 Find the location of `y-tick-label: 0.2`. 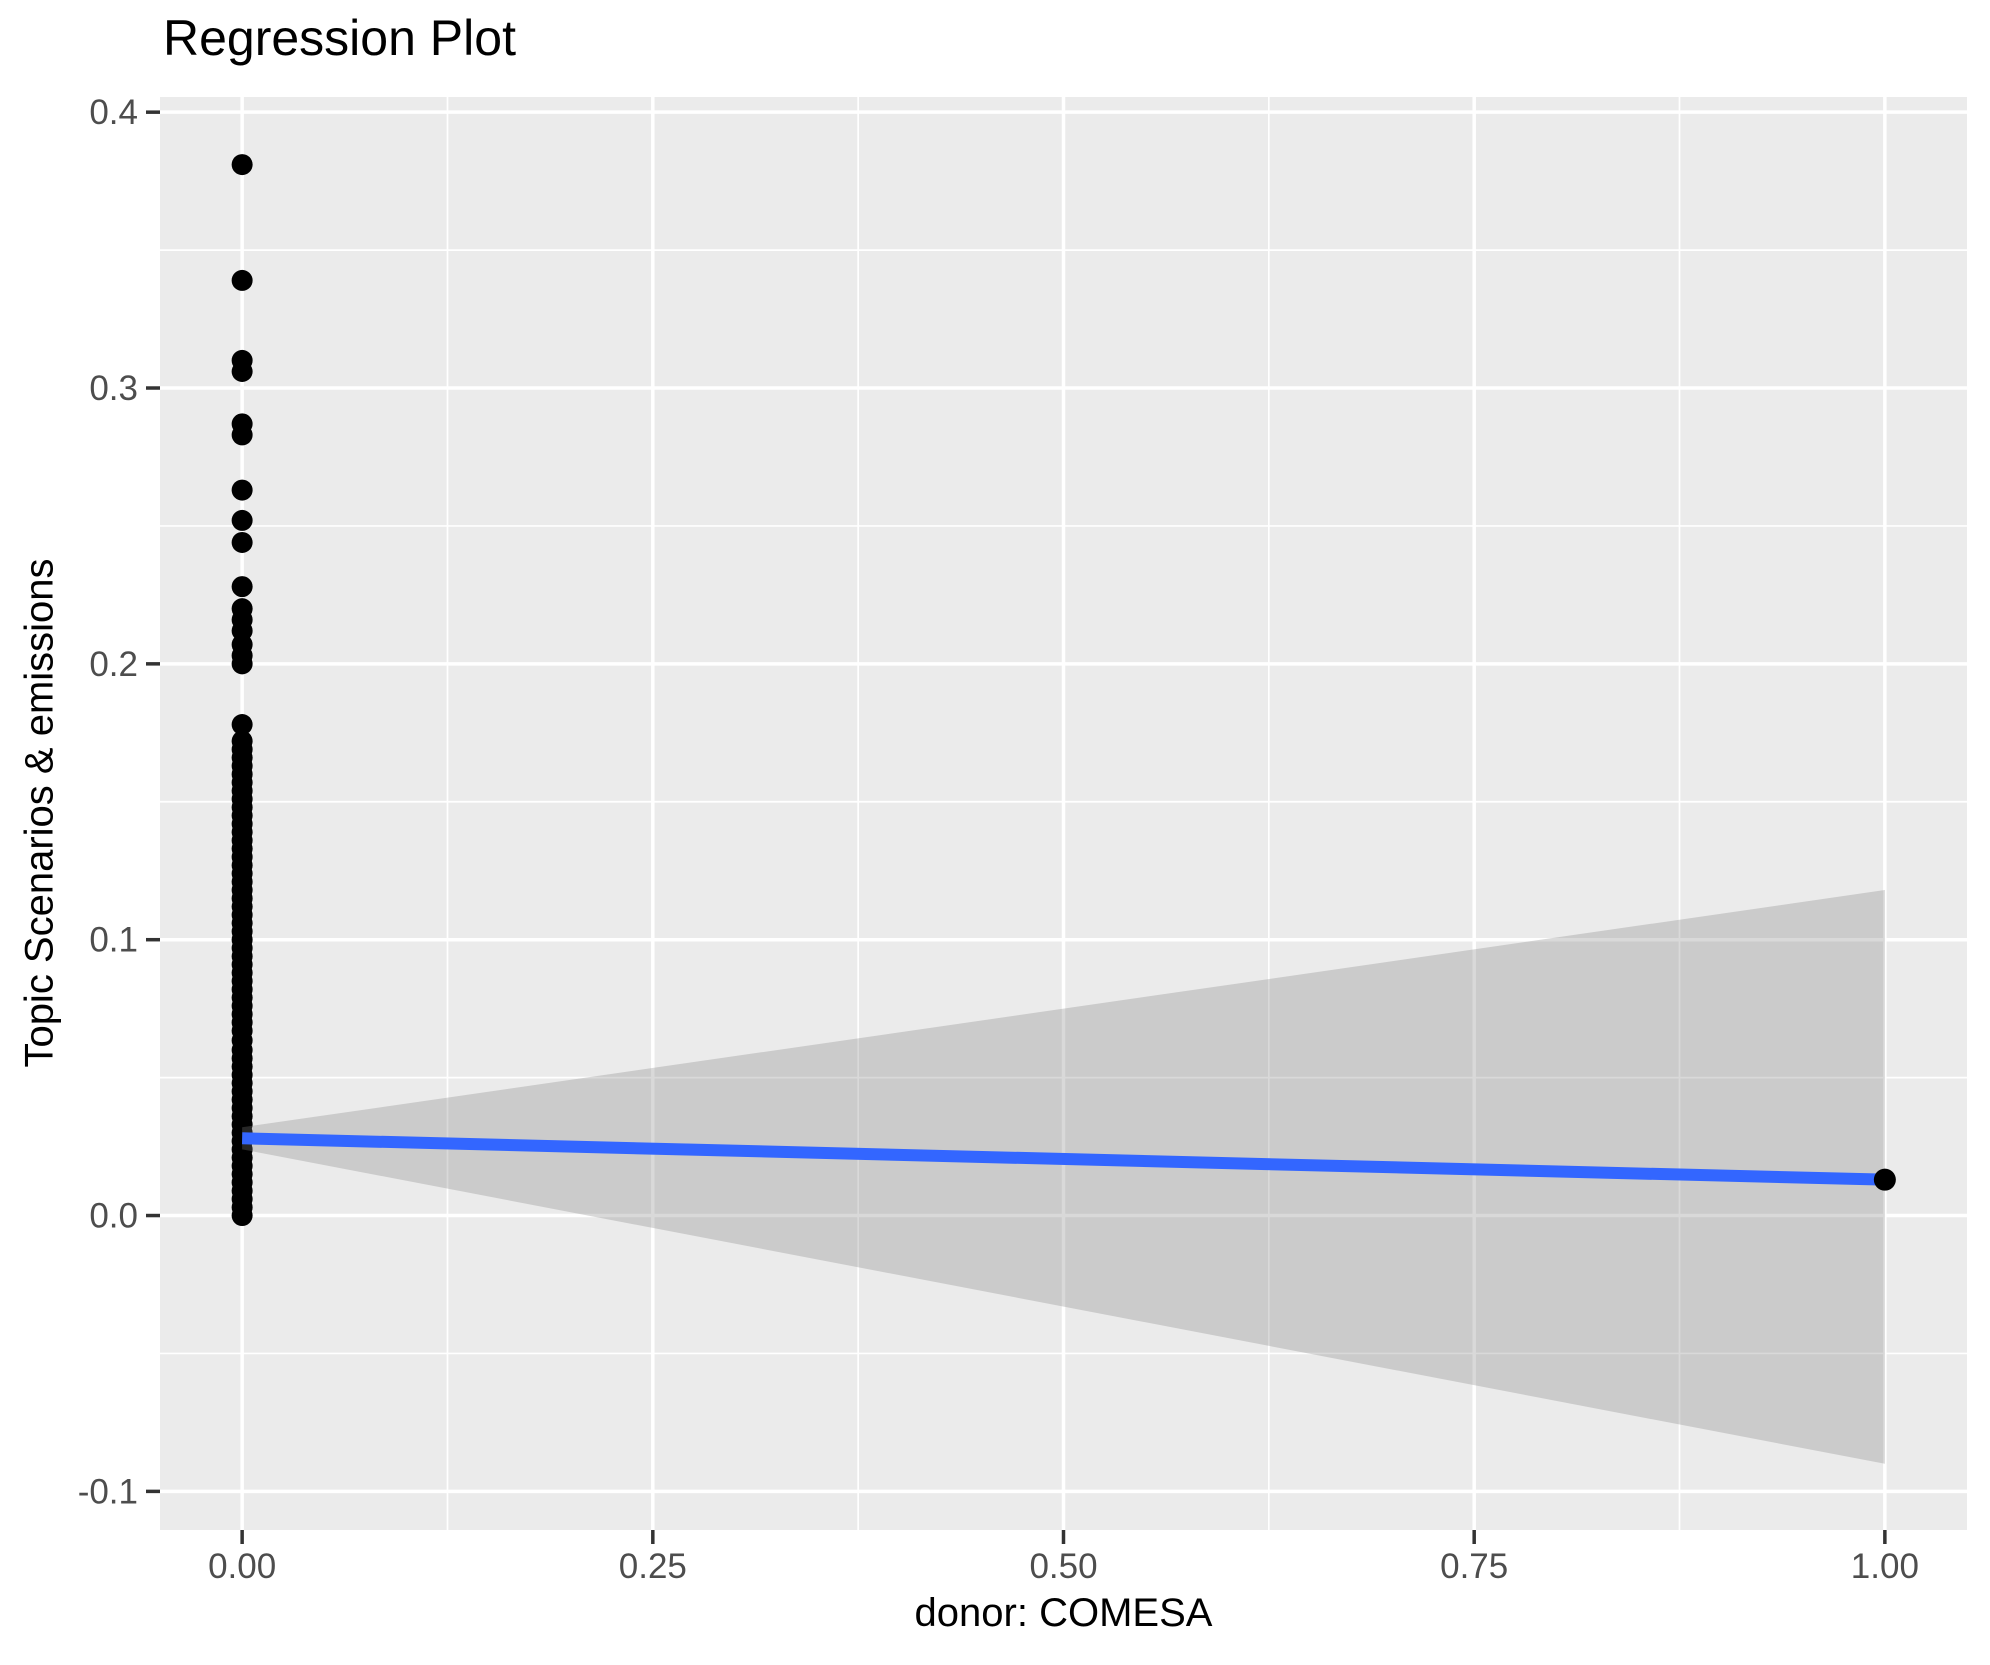

y-tick-label: 0.2 is located at coordinates (113, 664).